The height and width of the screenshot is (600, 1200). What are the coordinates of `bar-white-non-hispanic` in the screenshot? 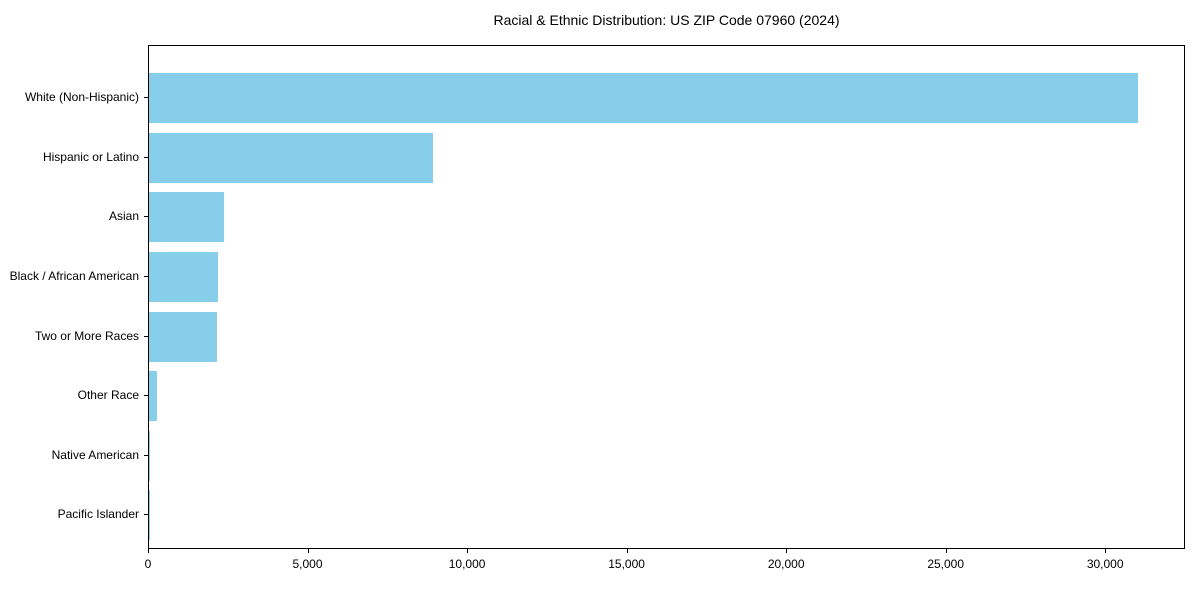 It's located at (644, 98).